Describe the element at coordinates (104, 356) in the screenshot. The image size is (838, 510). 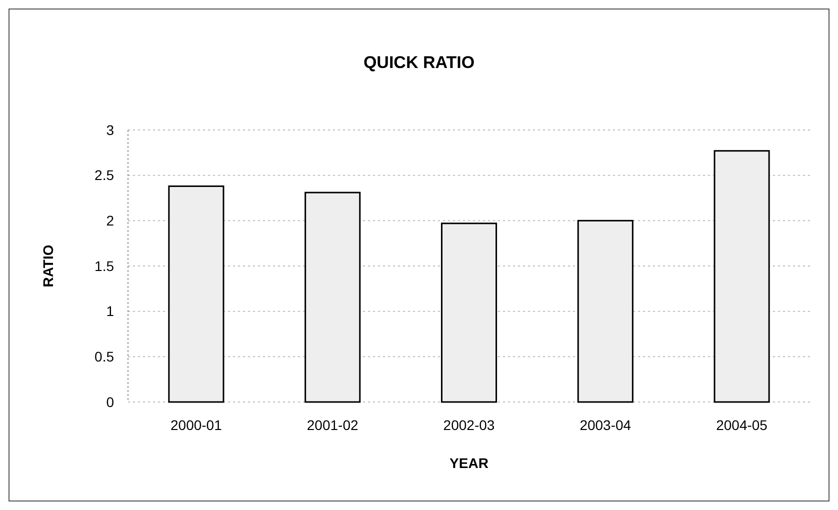
I see `y-tick-label: 0.5` at that location.